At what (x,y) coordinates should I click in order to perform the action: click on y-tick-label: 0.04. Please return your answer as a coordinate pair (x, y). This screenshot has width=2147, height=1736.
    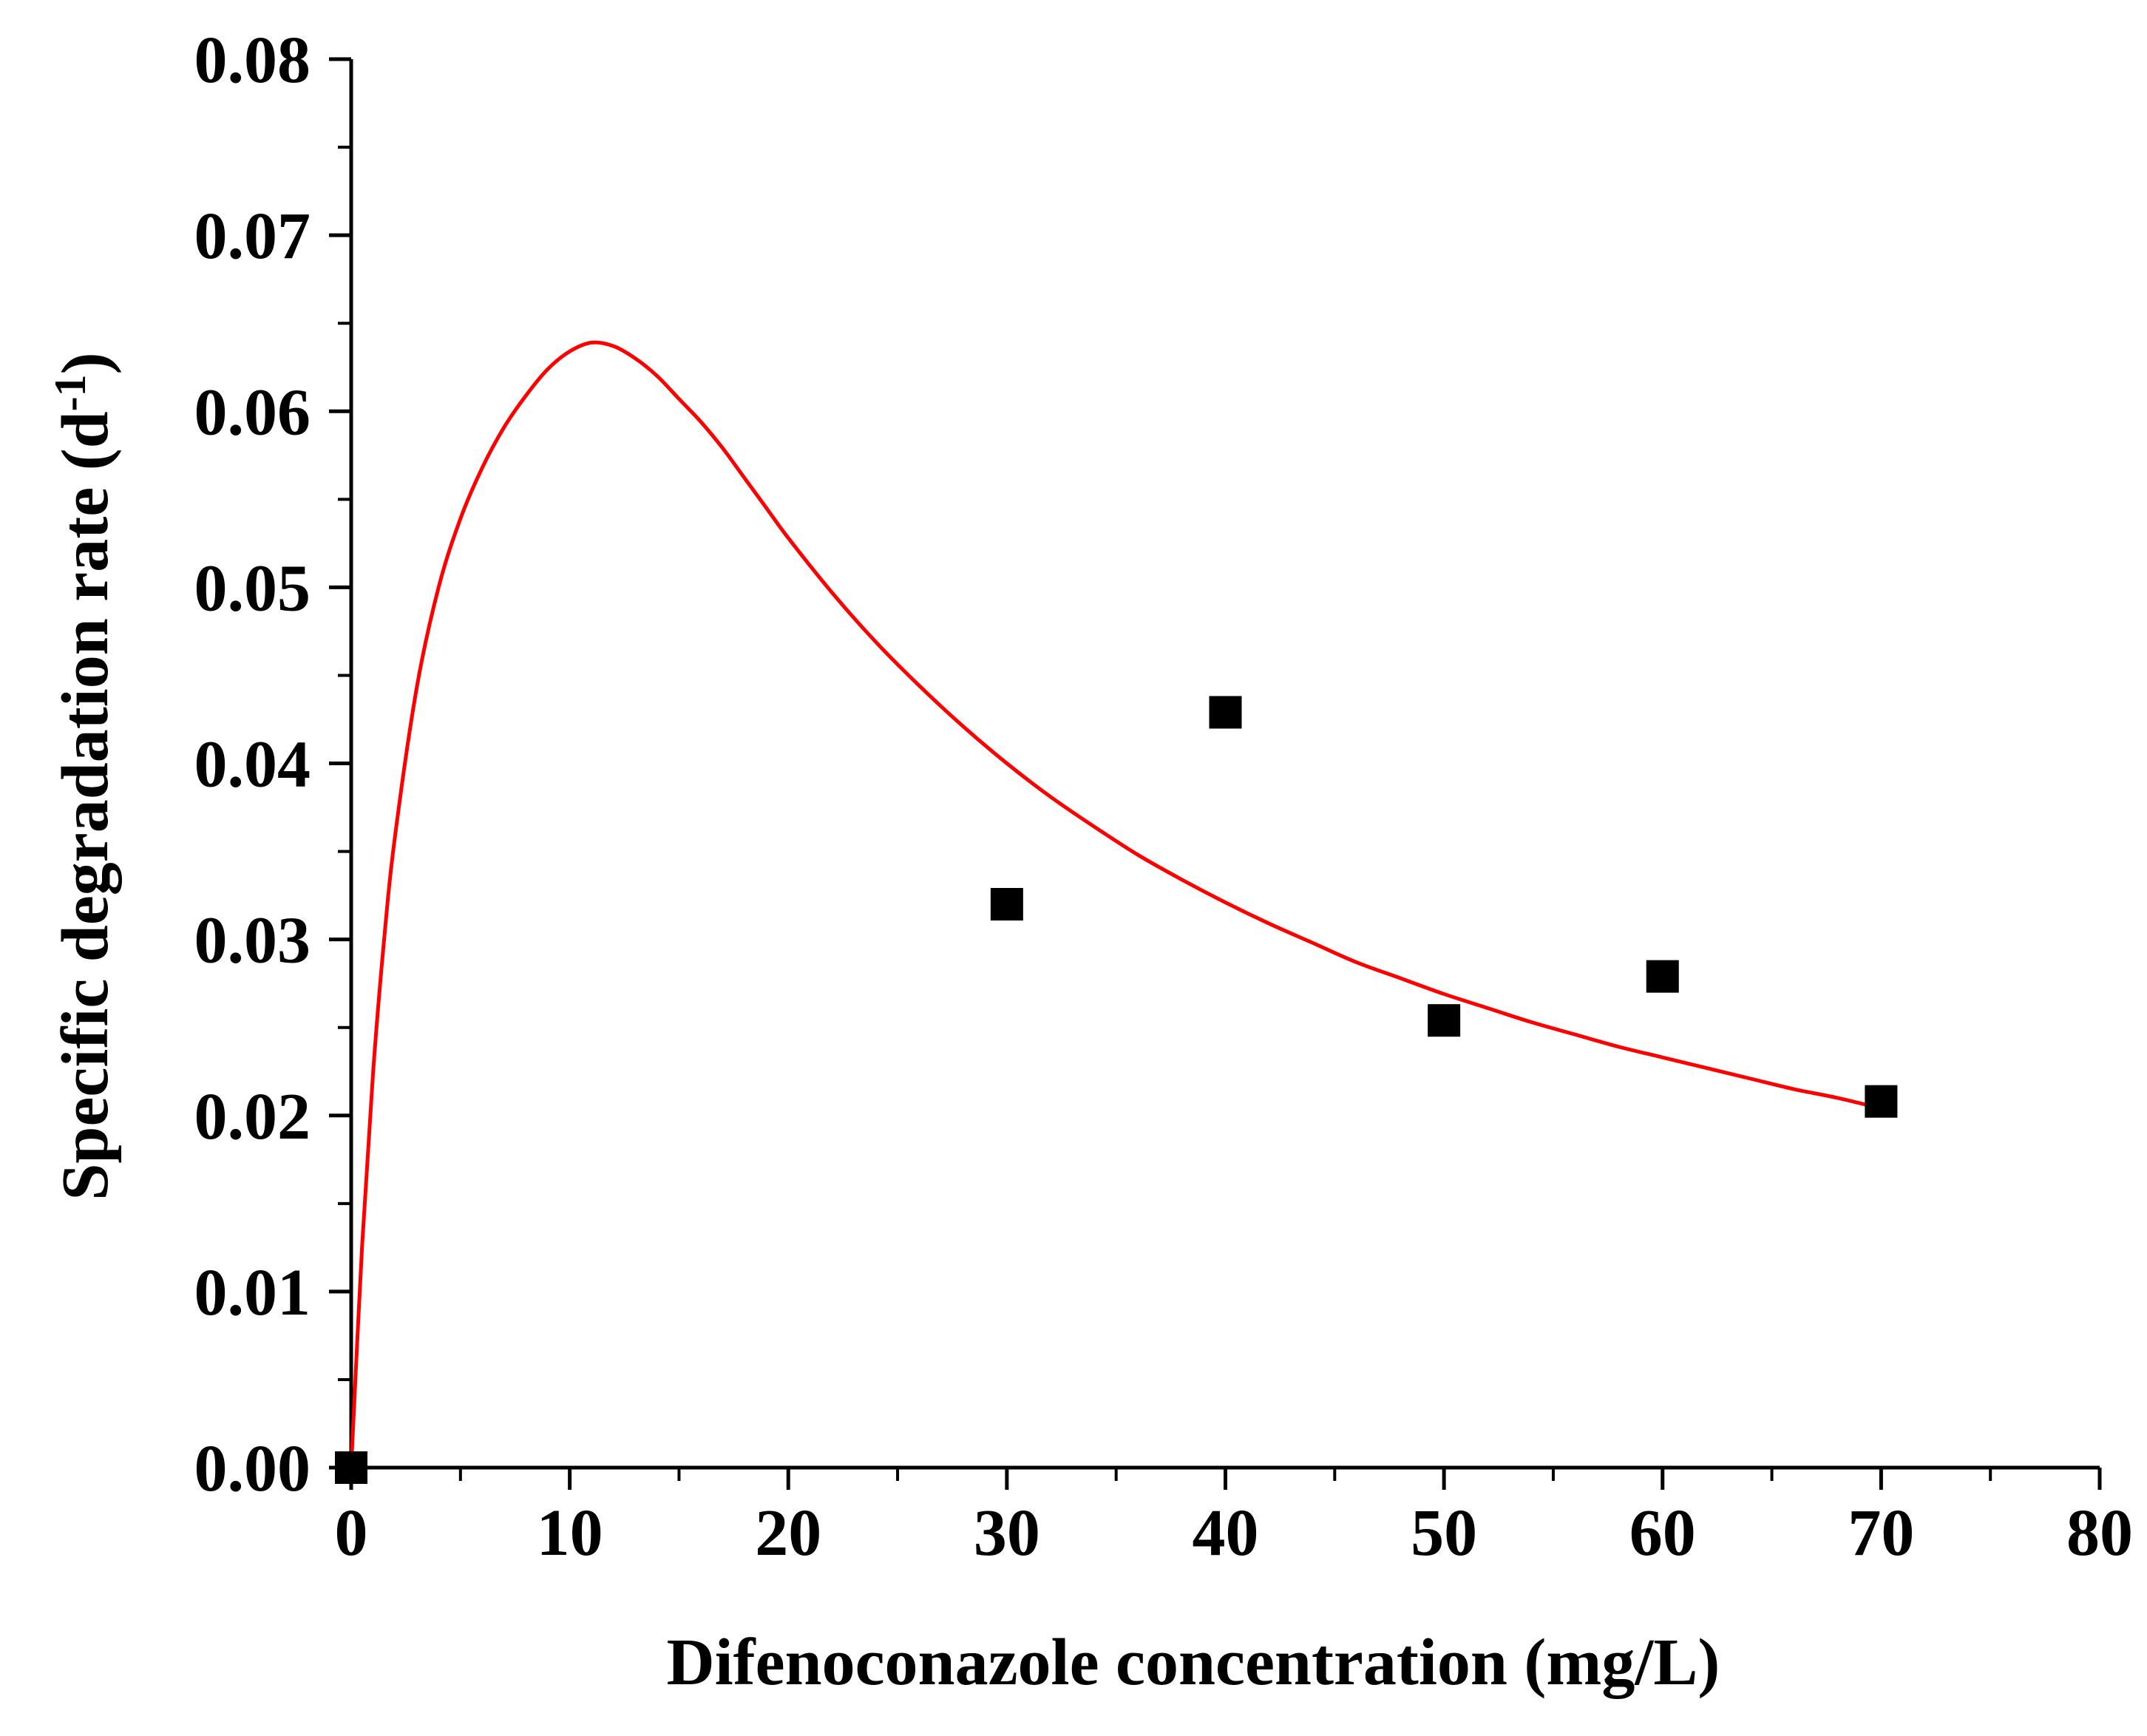
    Looking at the image, I should click on (252, 764).